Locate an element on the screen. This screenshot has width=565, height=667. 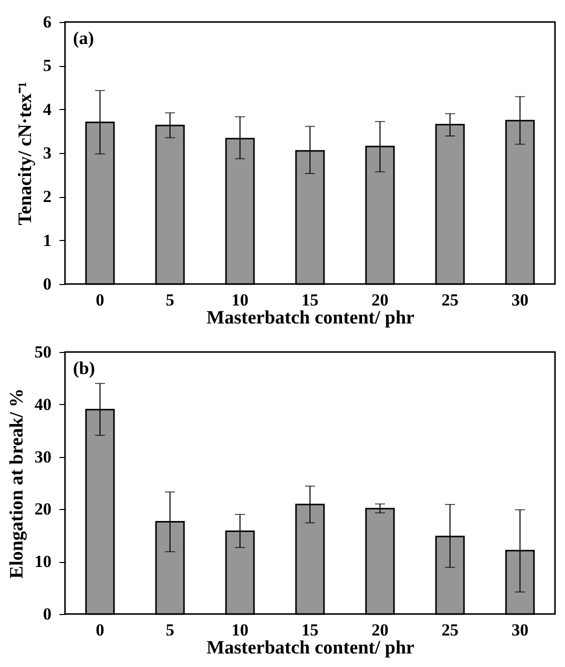
annotation: (b) is located at coordinates (84, 368).